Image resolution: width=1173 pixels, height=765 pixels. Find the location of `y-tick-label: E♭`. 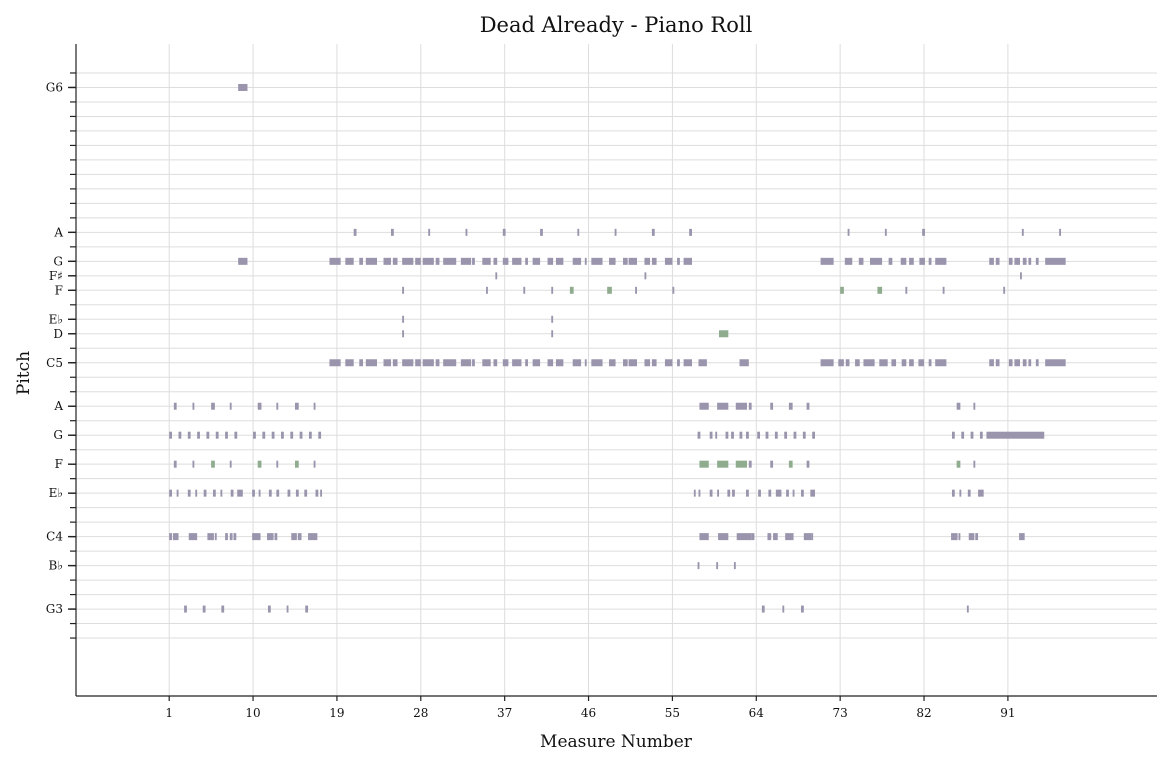

y-tick-label: E♭ is located at coordinates (56, 319).